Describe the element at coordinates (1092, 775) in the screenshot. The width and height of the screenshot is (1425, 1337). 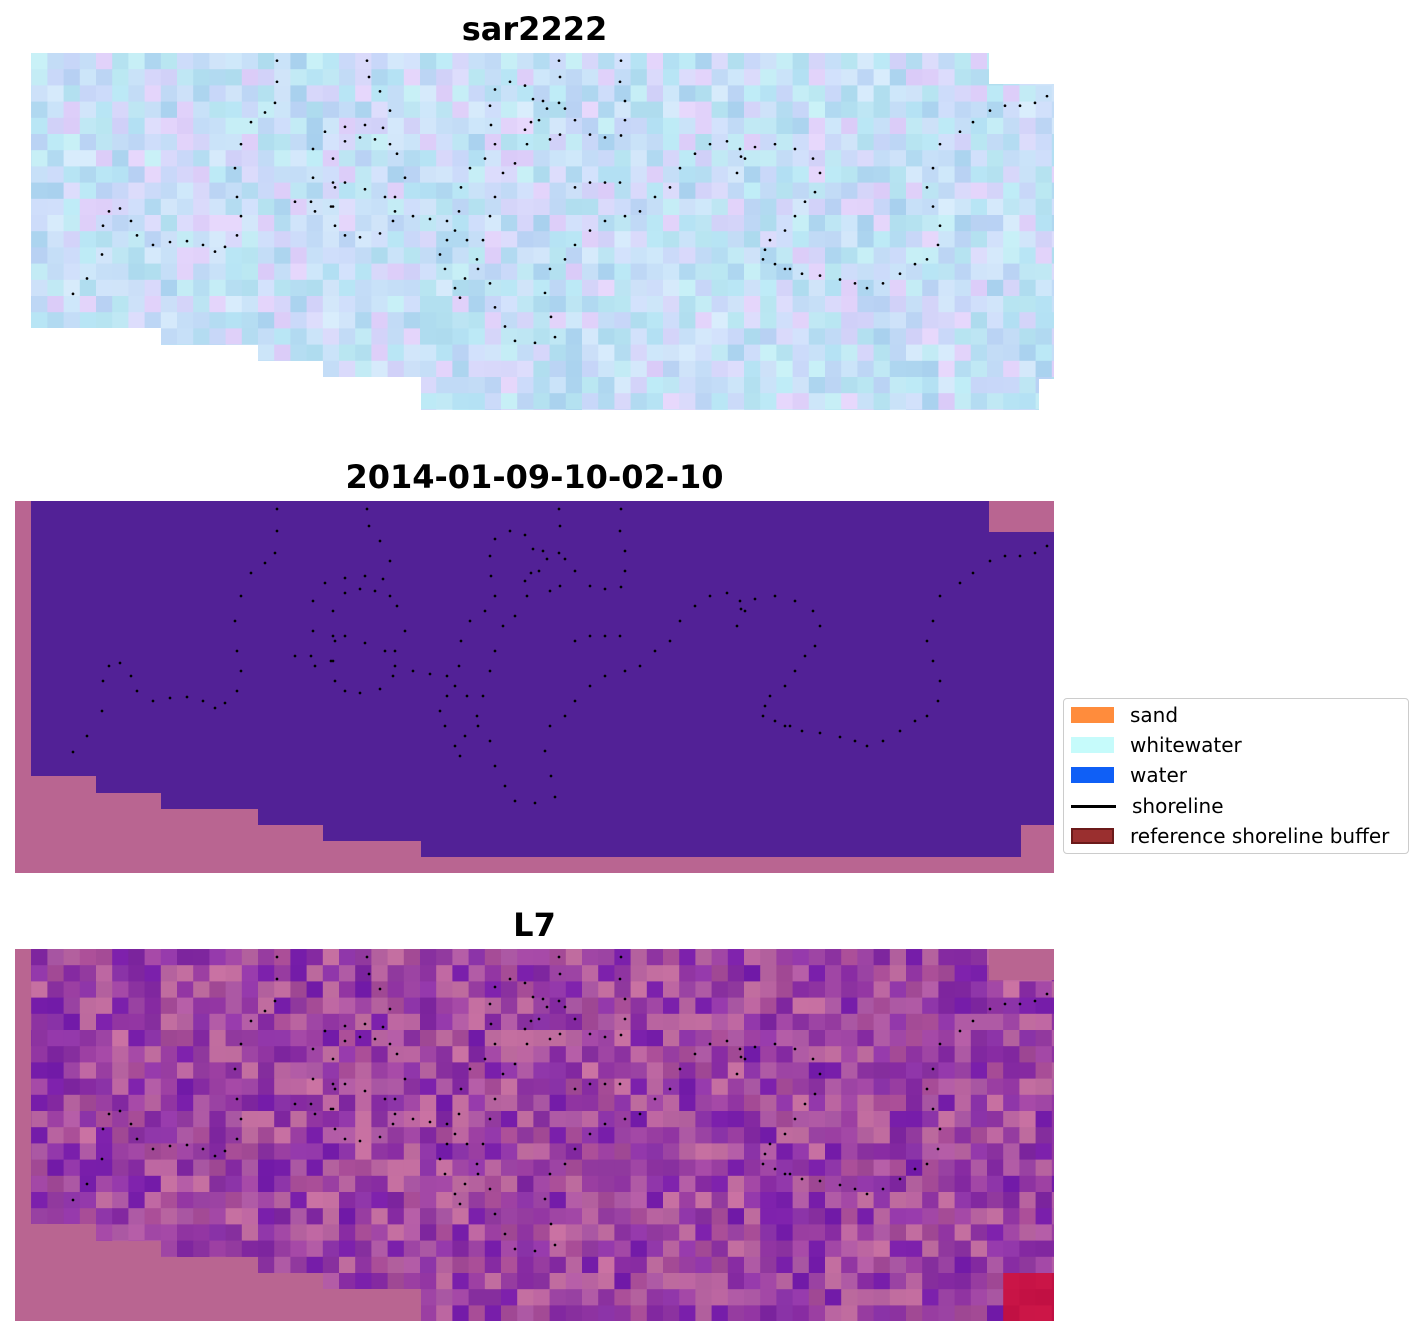
I see `water-swatch` at that location.